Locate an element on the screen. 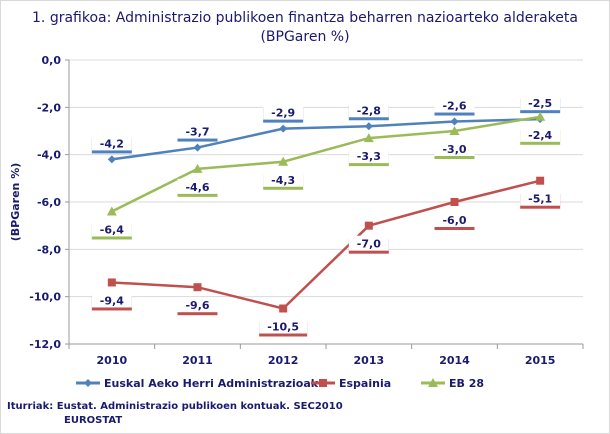 Image resolution: width=610 pixels, height=434 pixels. data-label: -2,5 is located at coordinates (540, 103).